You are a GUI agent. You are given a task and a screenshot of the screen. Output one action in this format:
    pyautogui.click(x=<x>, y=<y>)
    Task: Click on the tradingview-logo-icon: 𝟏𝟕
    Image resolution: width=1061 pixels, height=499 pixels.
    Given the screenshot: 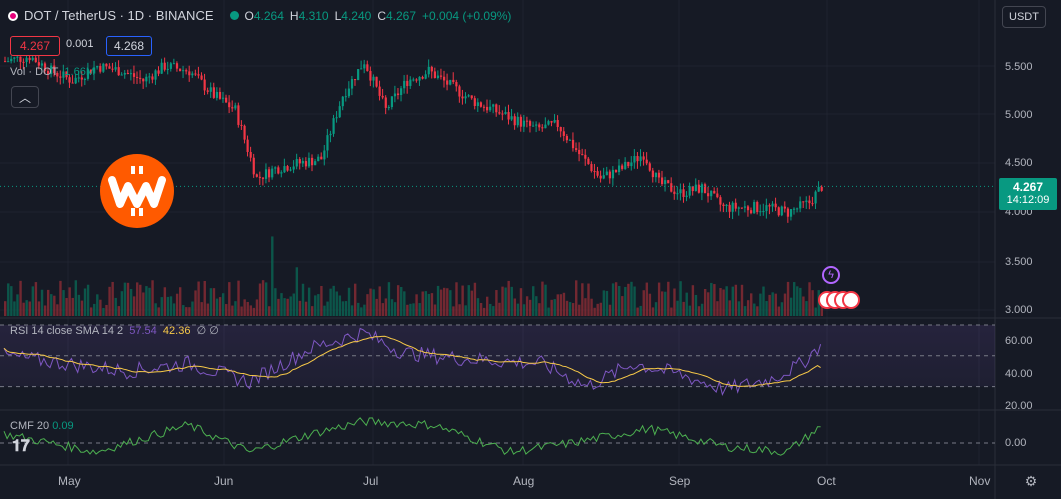 What is the action you would take?
    pyautogui.click(x=21, y=446)
    